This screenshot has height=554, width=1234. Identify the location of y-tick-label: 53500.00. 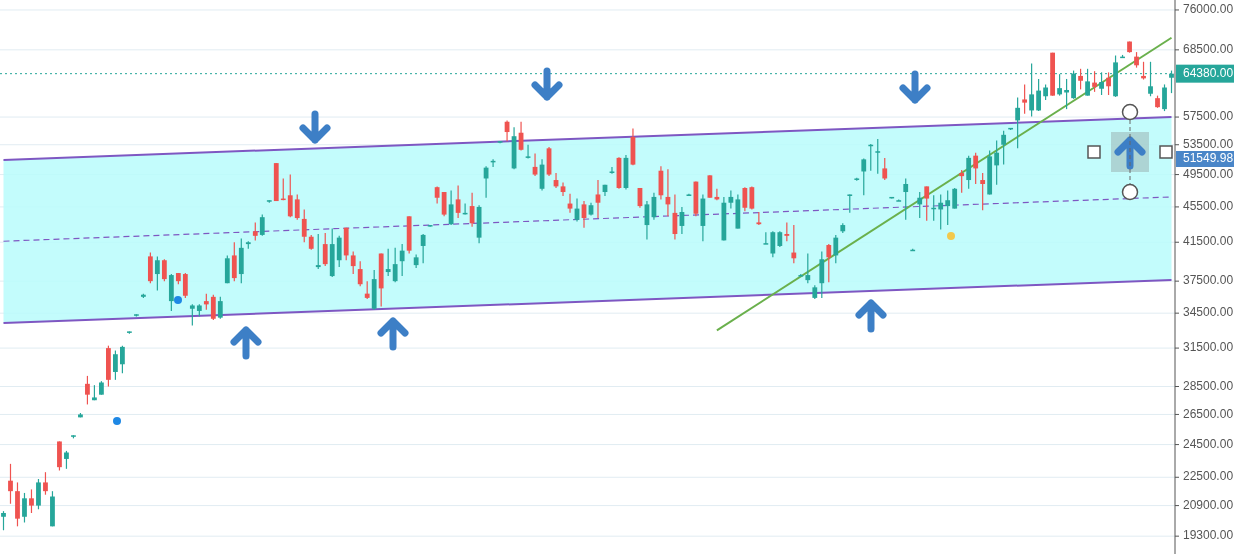
(1208, 143).